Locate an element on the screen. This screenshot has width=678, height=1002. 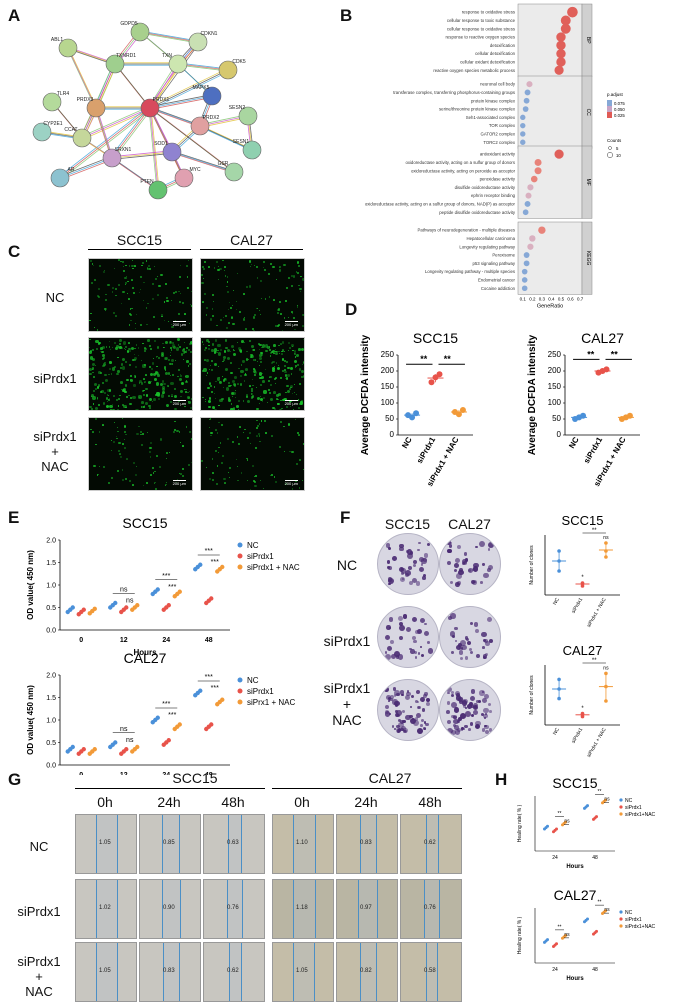
network-edge is located at coordinates (132, 134).